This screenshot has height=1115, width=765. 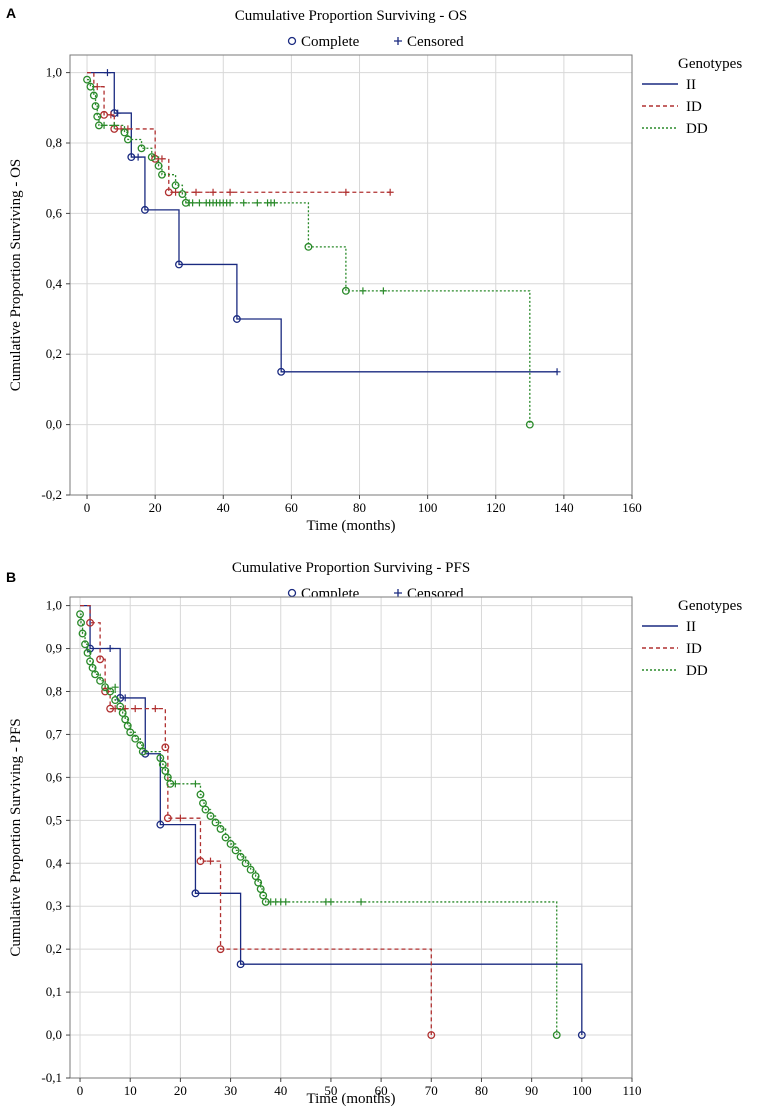 What do you see at coordinates (54, 776) in the screenshot?
I see `y-tick-label: 0,6` at bounding box center [54, 776].